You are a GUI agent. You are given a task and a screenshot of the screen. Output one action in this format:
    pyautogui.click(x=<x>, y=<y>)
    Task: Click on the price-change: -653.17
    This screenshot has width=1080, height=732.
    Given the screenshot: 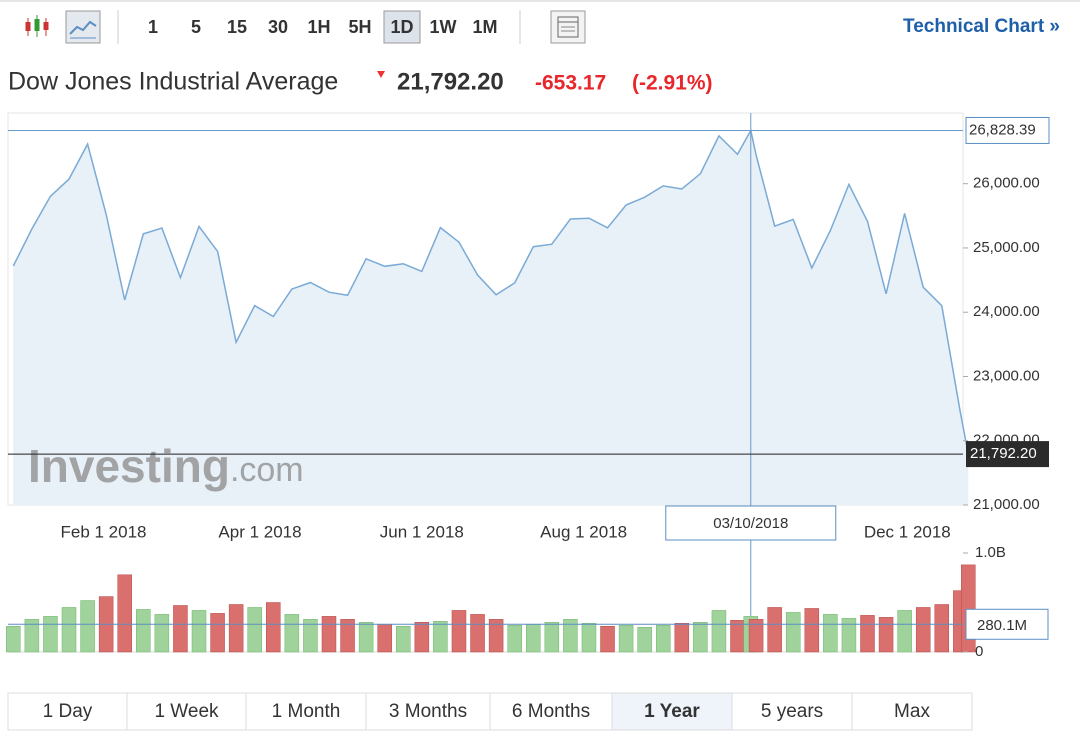 What is the action you would take?
    pyautogui.click(x=570, y=83)
    